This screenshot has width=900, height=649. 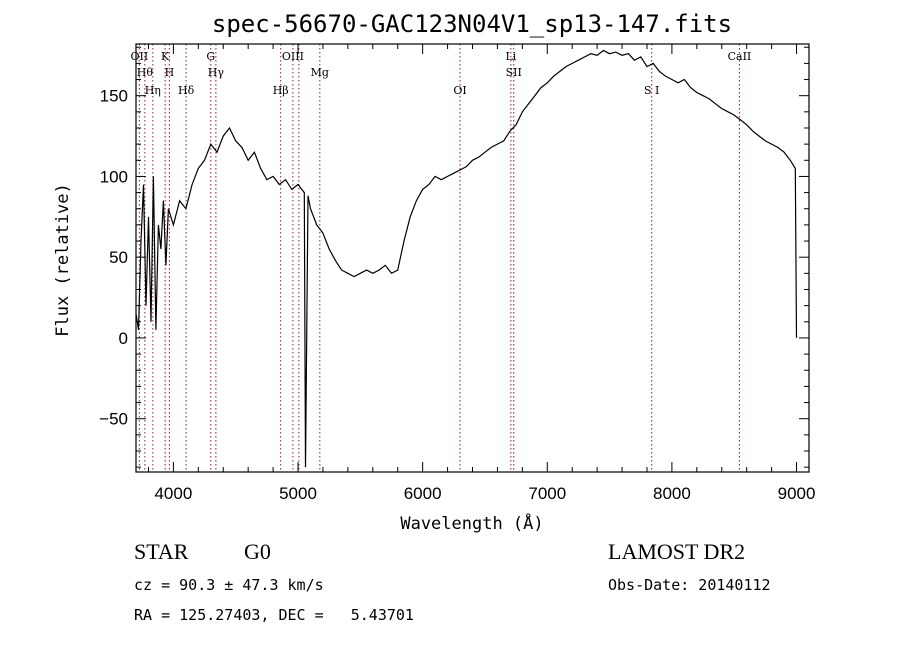 What do you see at coordinates (651, 90) in the screenshot?
I see `reference-line-label: S I` at bounding box center [651, 90].